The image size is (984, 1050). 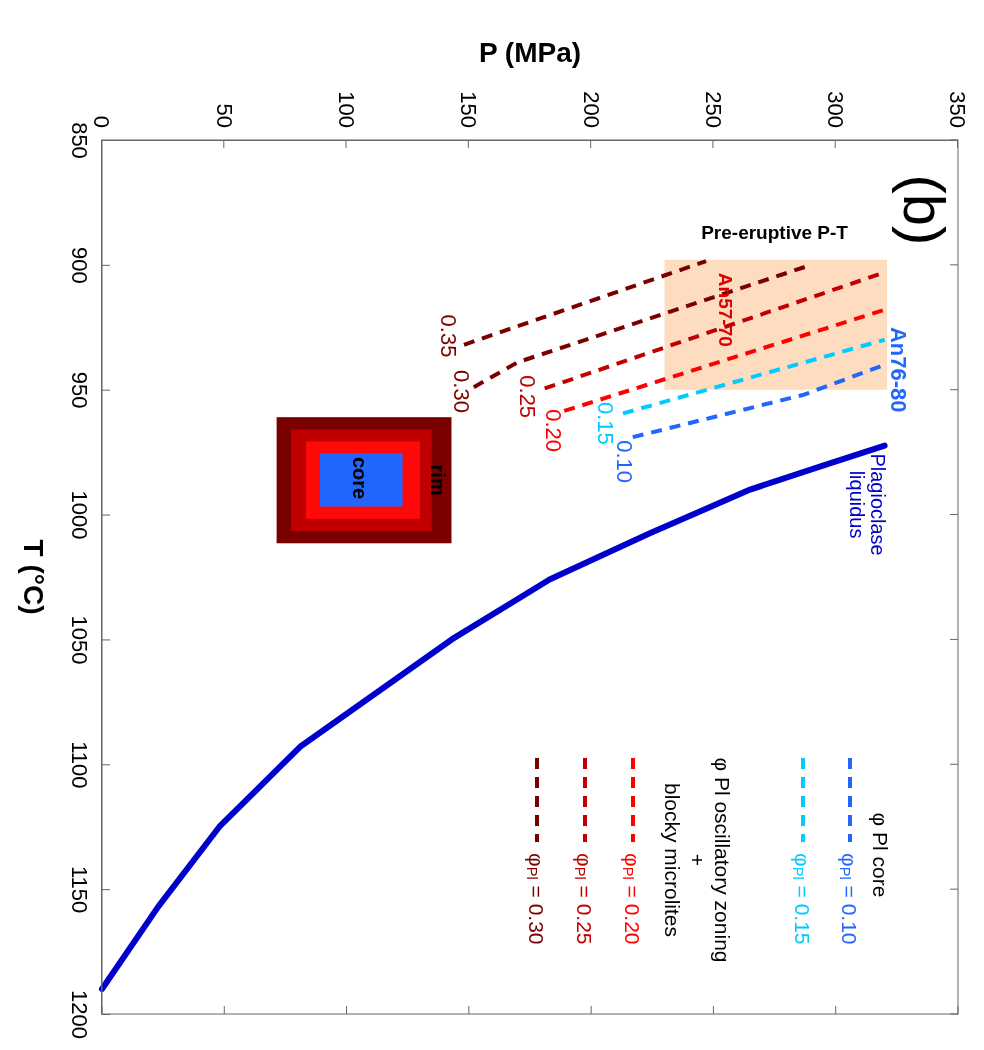 I want to click on legend-title: φ Pl core, so click(x=880, y=855).